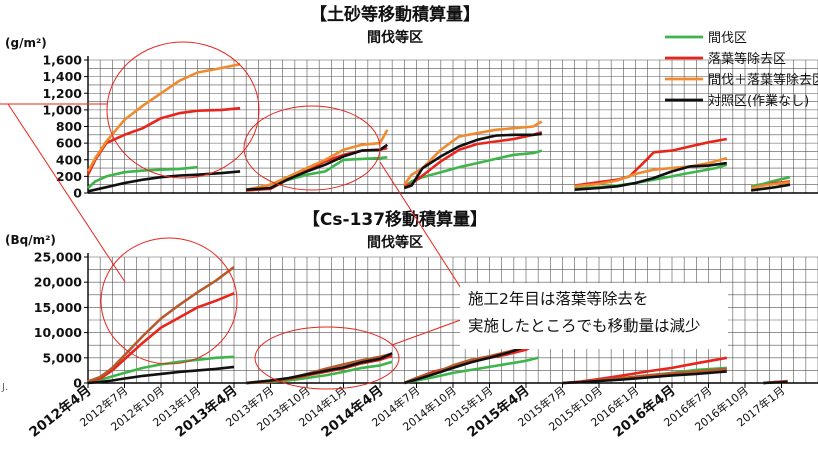 This screenshot has height=450, width=818. What do you see at coordinates (395, 219) in the screenshot?
I see `chart-title: 【Cs-137移動積算量】` at bounding box center [395, 219].